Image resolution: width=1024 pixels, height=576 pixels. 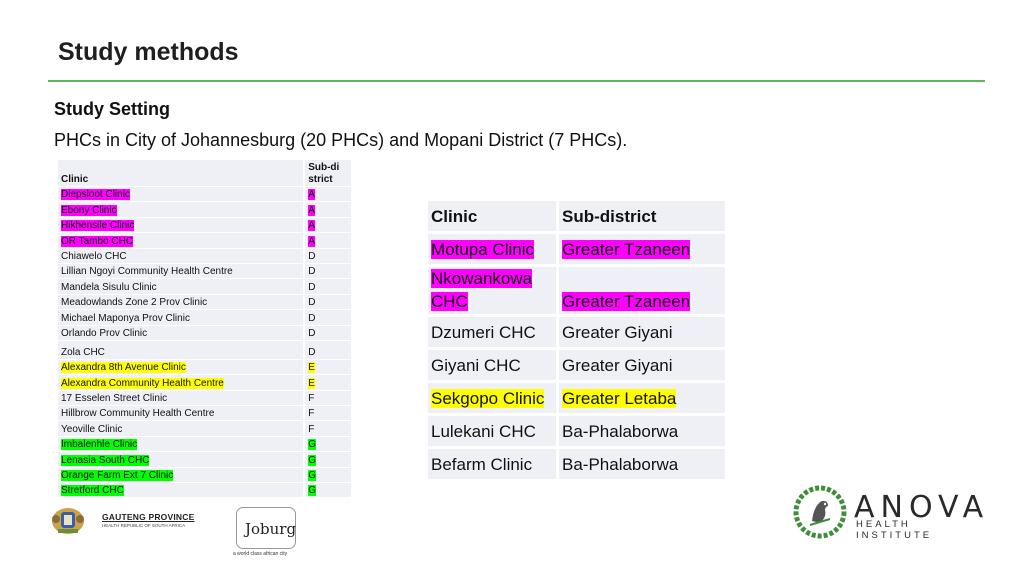 I want to click on bird-wreath-icon, so click(x=820, y=512).